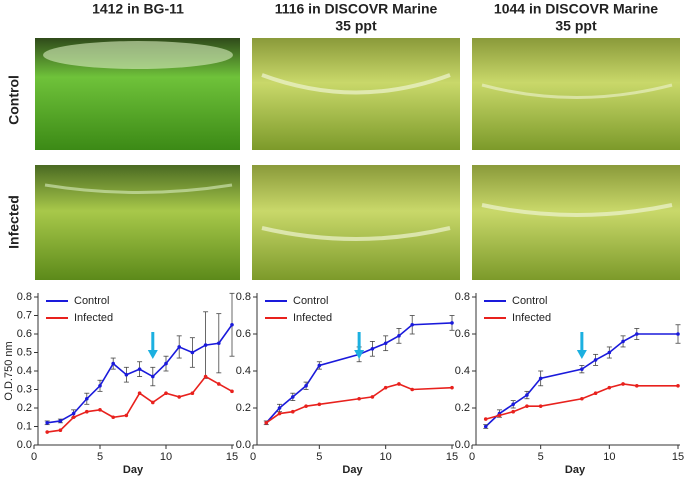  I want to click on column-title: 35 ppt, so click(576, 26).